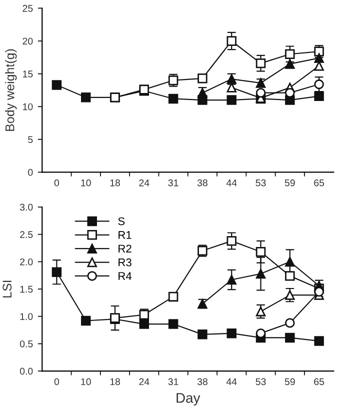 The image size is (337, 410). Describe the element at coordinates (28, 106) in the screenshot. I see `y-tick-label: 10` at that location.